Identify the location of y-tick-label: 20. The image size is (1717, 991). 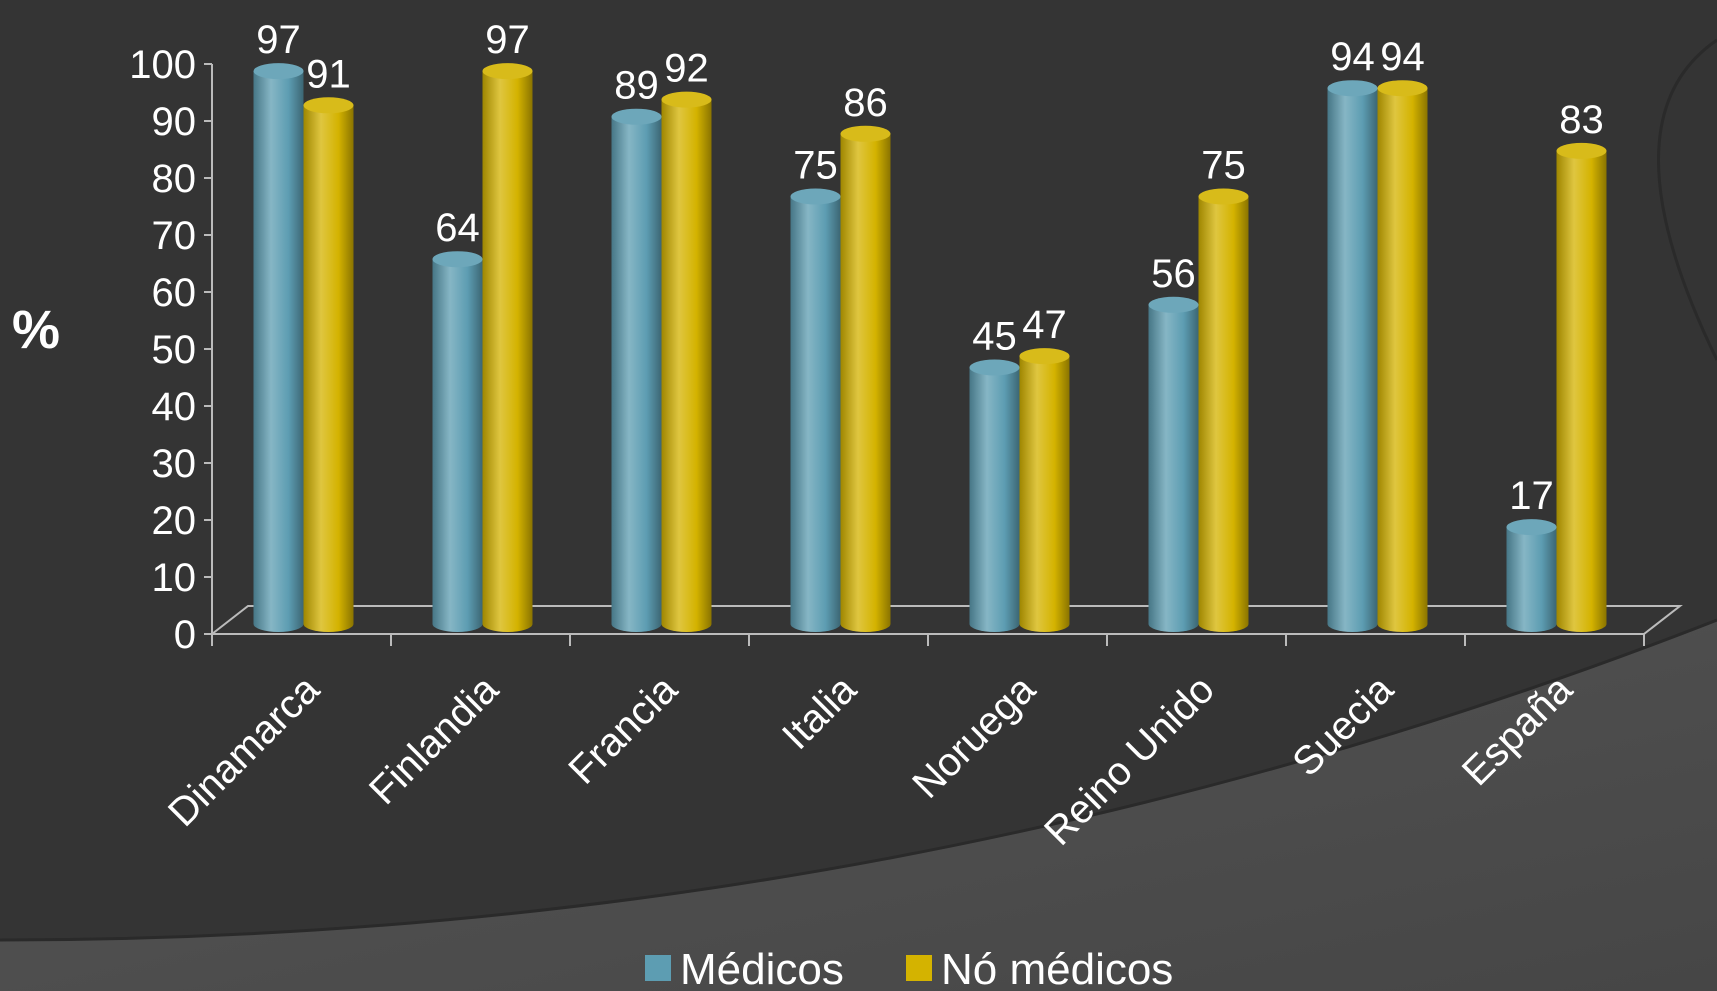
(174, 521).